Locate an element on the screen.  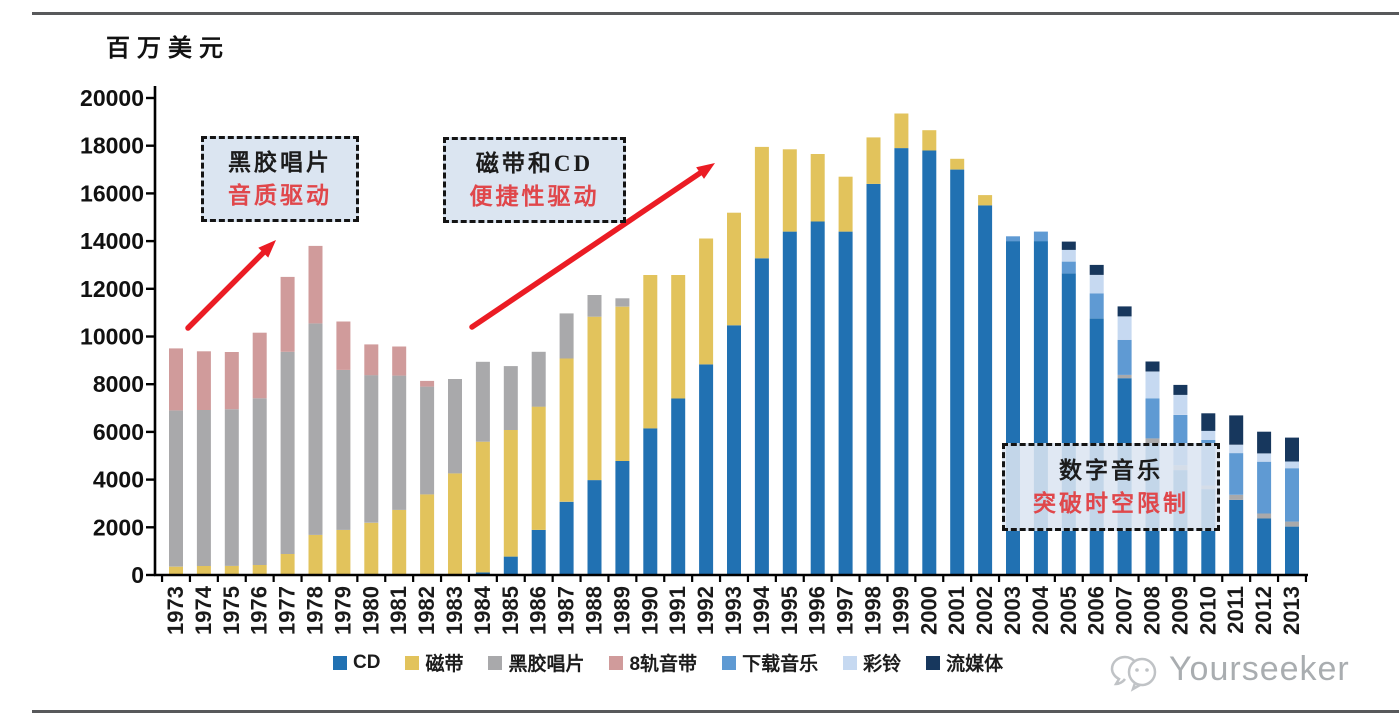
x-label-2003: 2003 is located at coordinates (1012, 610).